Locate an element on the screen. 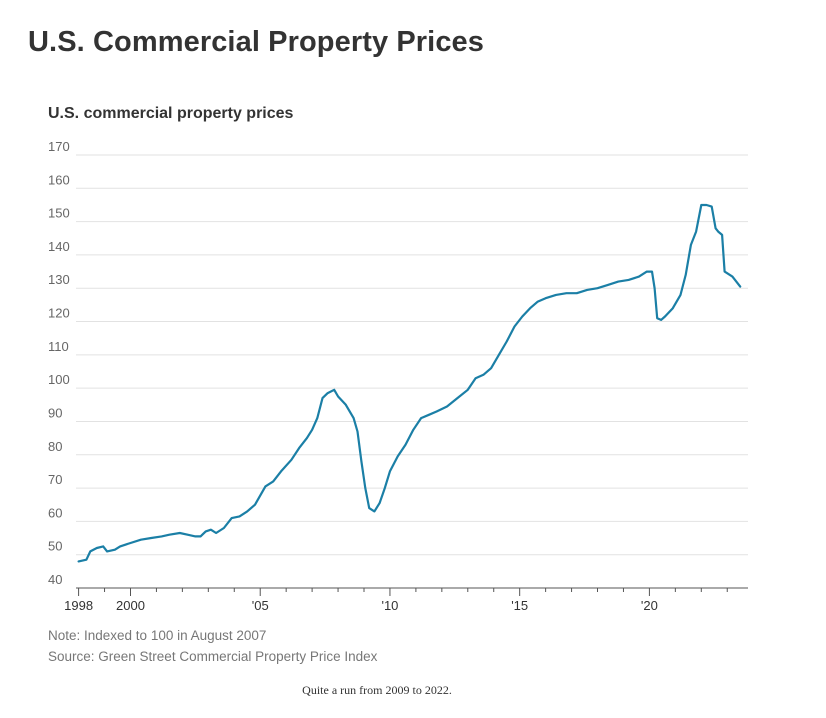 This screenshot has width=826, height=718. y-tick-label: 160 is located at coordinates (59, 179).